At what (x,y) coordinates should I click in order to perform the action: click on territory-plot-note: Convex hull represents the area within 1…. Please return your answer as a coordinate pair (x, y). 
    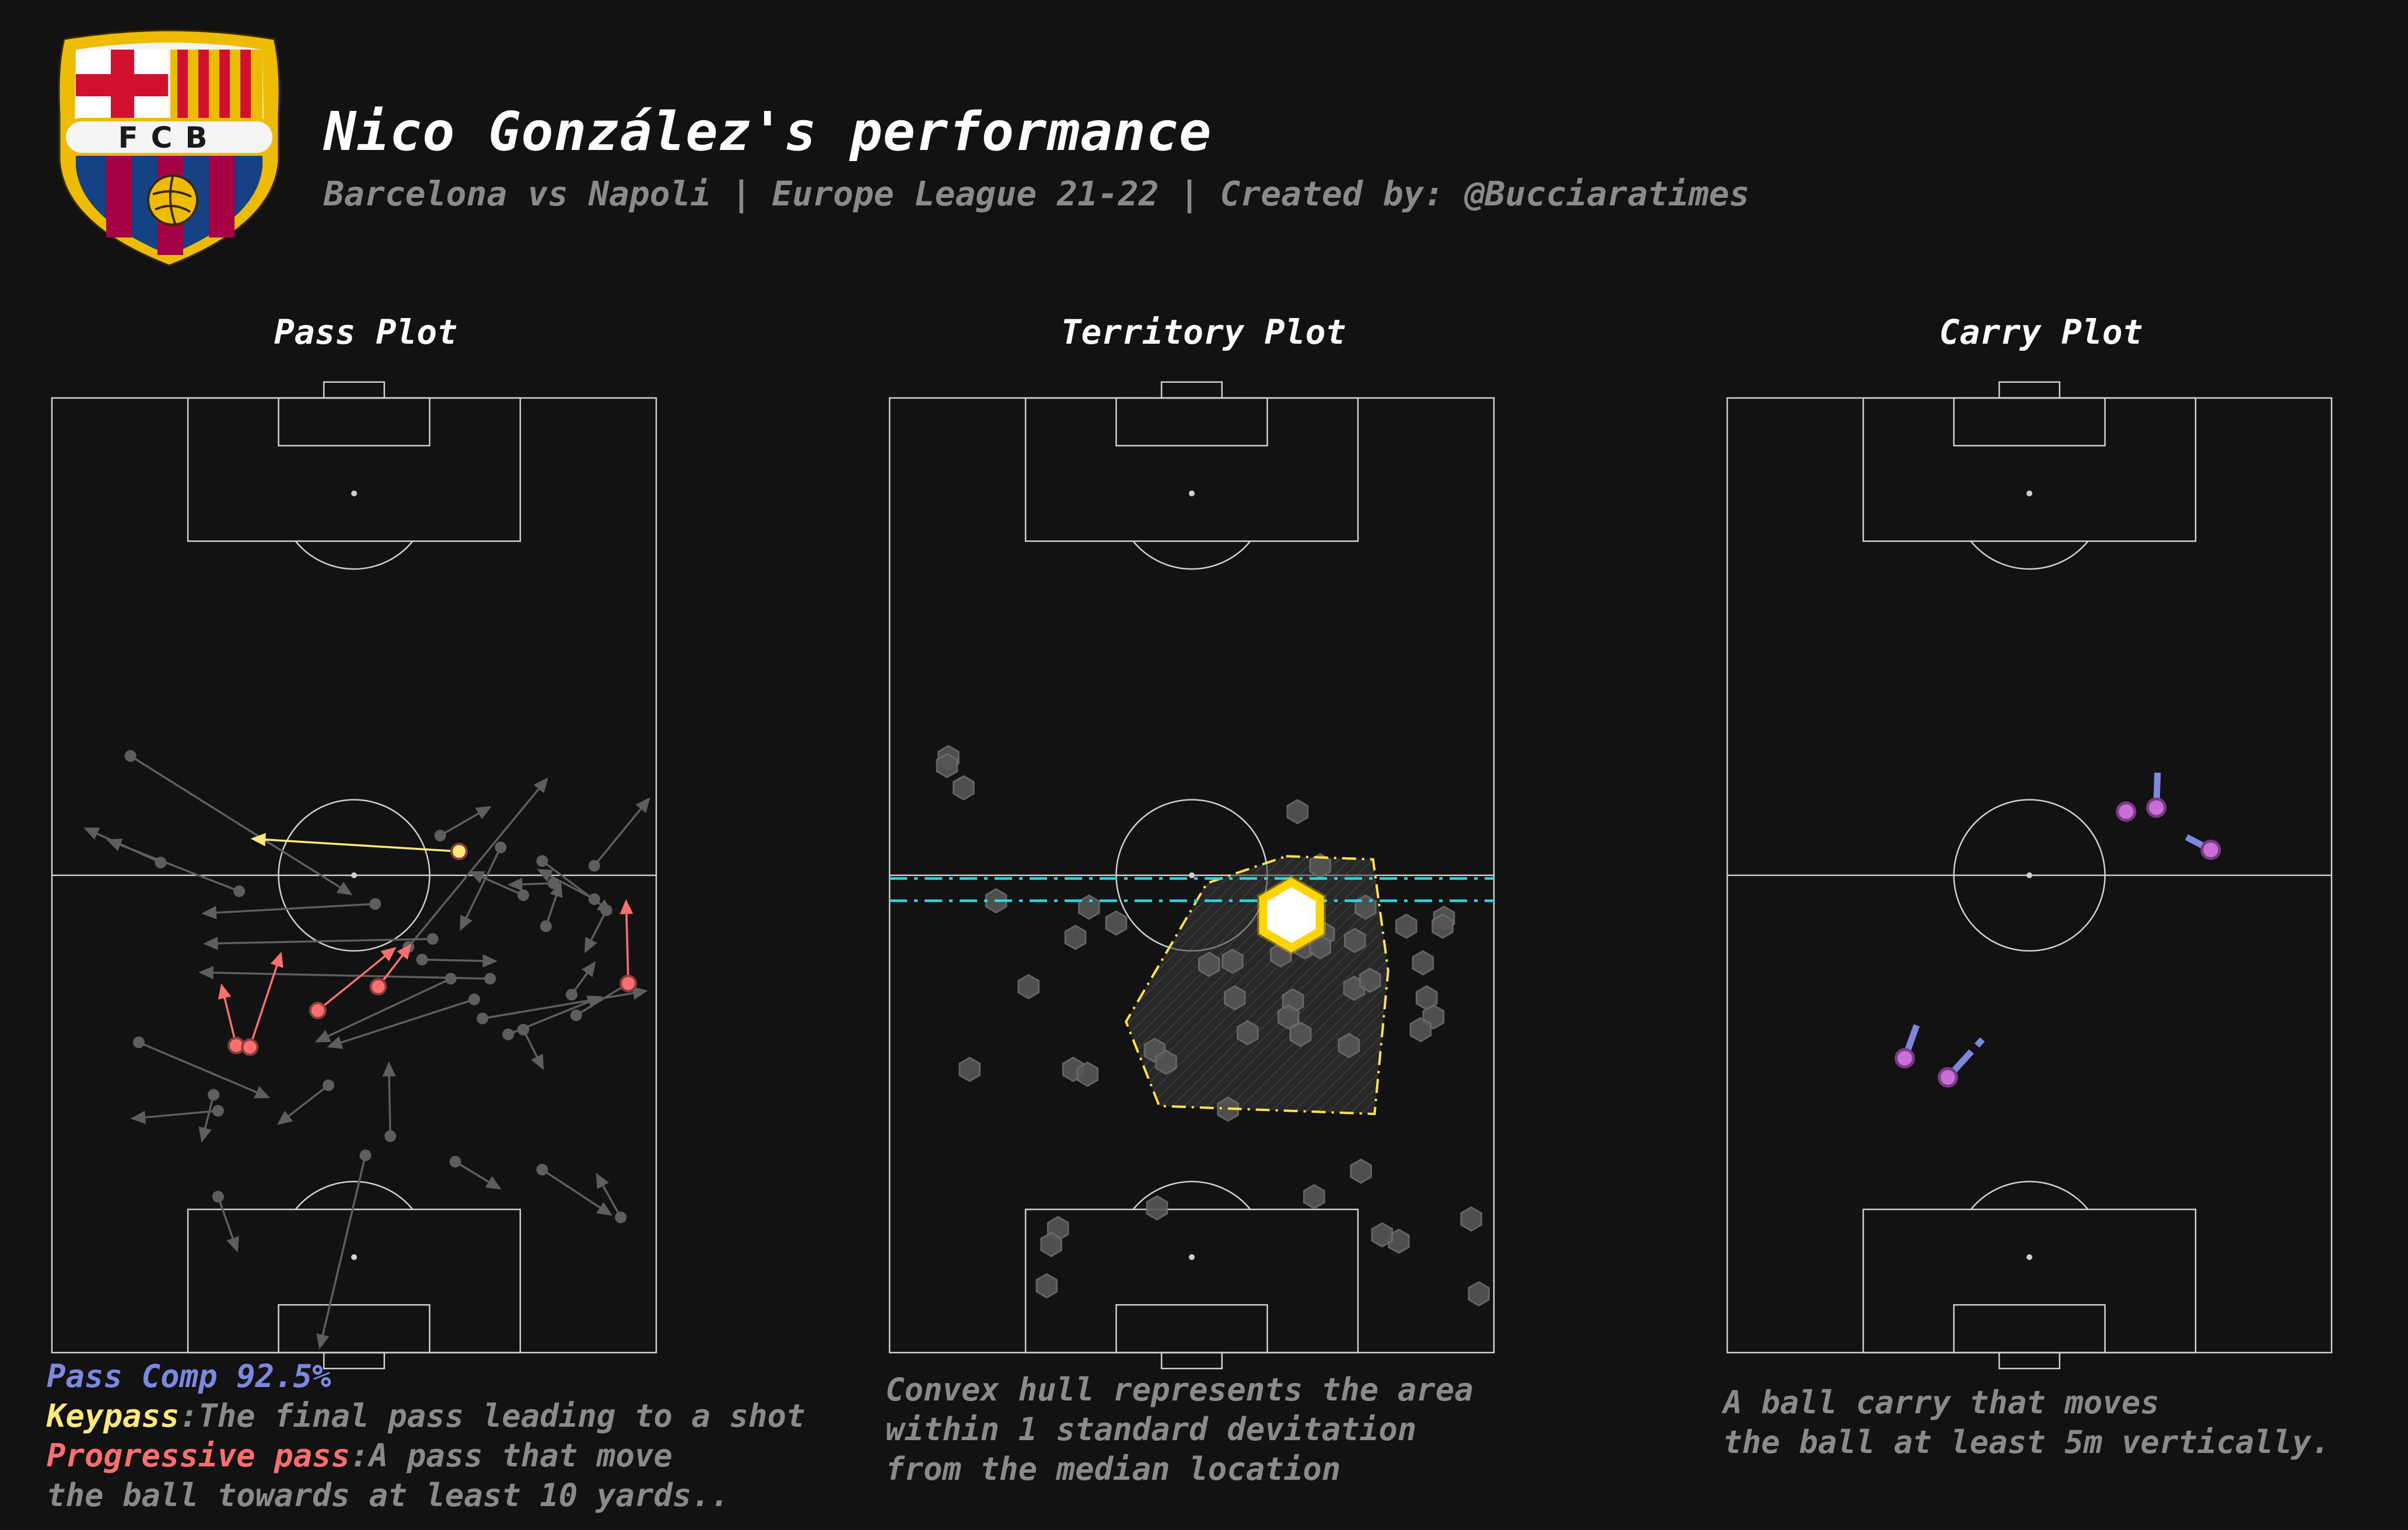
    Looking at the image, I should click on (1180, 1429).